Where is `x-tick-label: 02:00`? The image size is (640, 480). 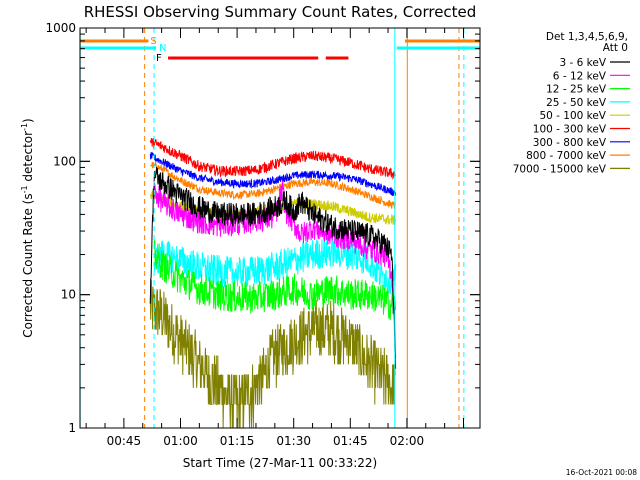
x-tick-label: 02:00 is located at coordinates (407, 441).